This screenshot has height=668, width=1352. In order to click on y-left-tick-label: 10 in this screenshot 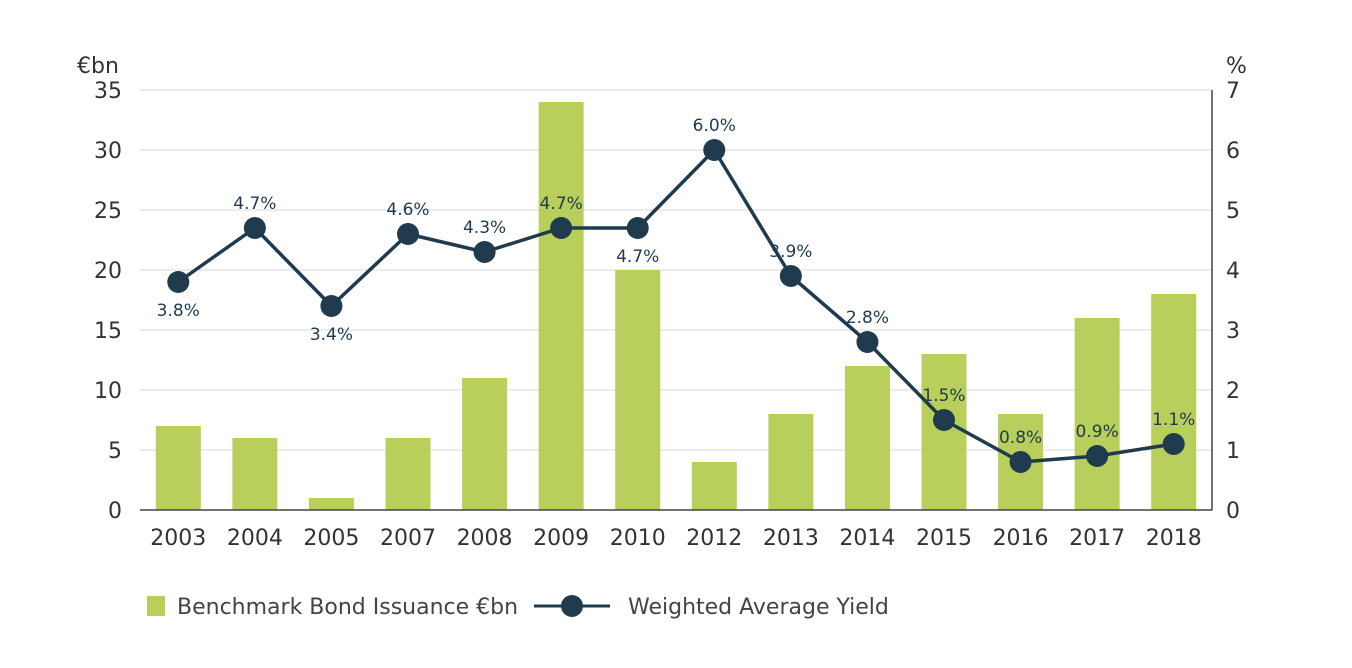, I will do `click(108, 391)`.